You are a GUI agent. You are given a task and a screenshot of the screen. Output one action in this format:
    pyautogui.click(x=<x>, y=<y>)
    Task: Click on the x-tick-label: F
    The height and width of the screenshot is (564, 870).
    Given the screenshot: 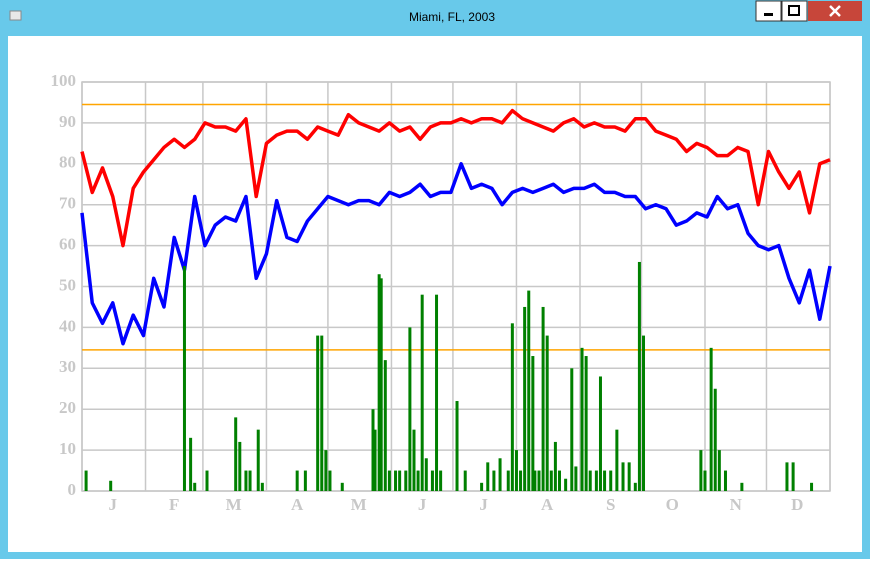 What is the action you would take?
    pyautogui.click(x=174, y=504)
    